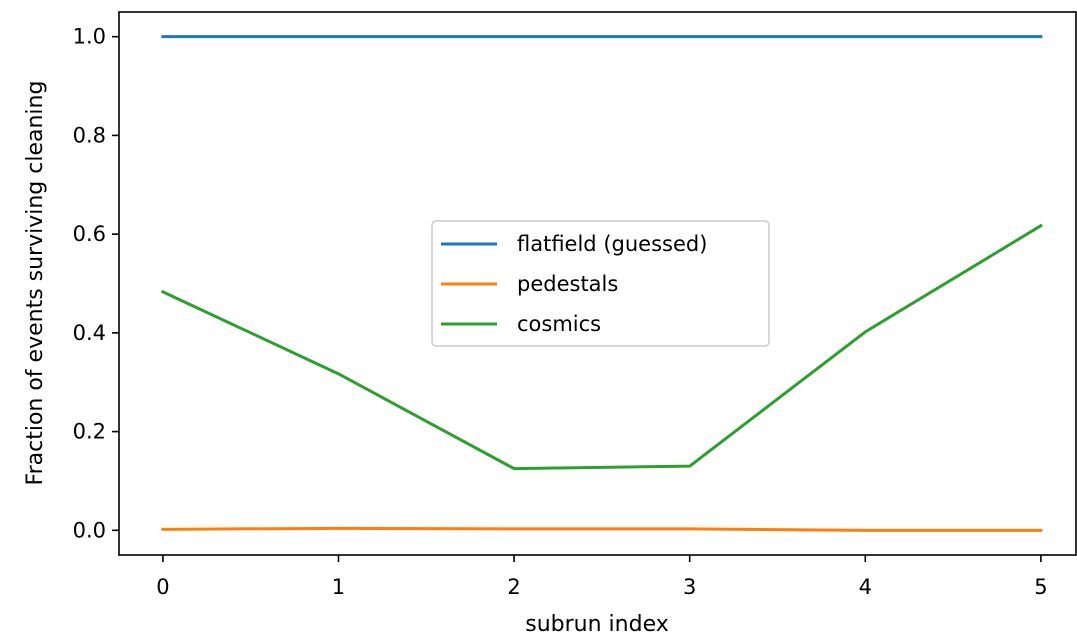 Image resolution: width=1077 pixels, height=639 pixels. What do you see at coordinates (567, 284) in the screenshot?
I see `legend-label-1: pedestals` at bounding box center [567, 284].